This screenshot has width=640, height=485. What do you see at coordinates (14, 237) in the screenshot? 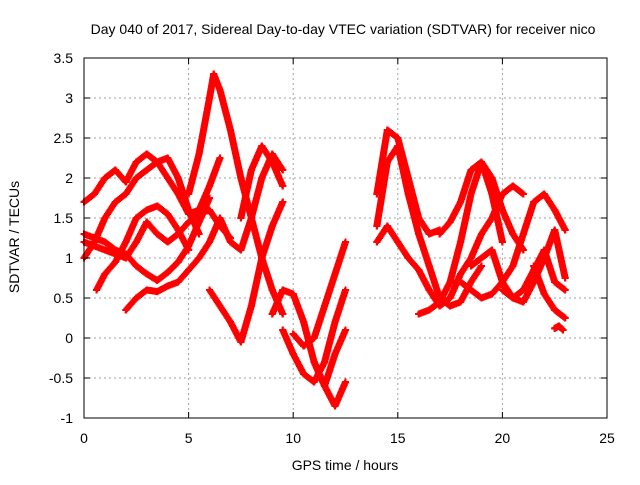
I see `y-axis-label: SDTVAR / TECUs` at bounding box center [14, 237].